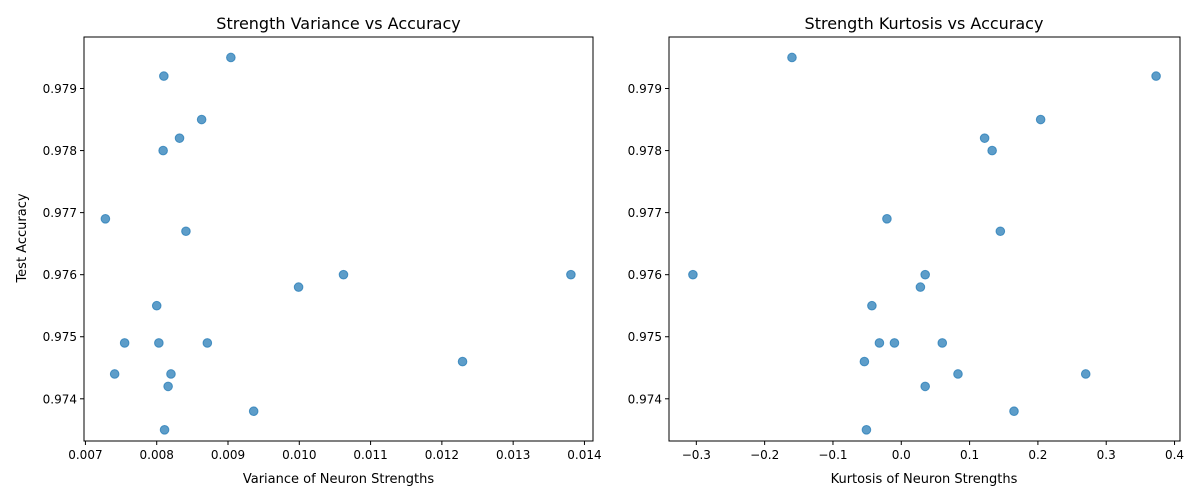 Image resolution: width=1200 pixels, height=500 pixels. Describe the element at coordinates (645, 275) in the screenshot. I see `kurtosis-y-tick-label: 0.976` at that location.